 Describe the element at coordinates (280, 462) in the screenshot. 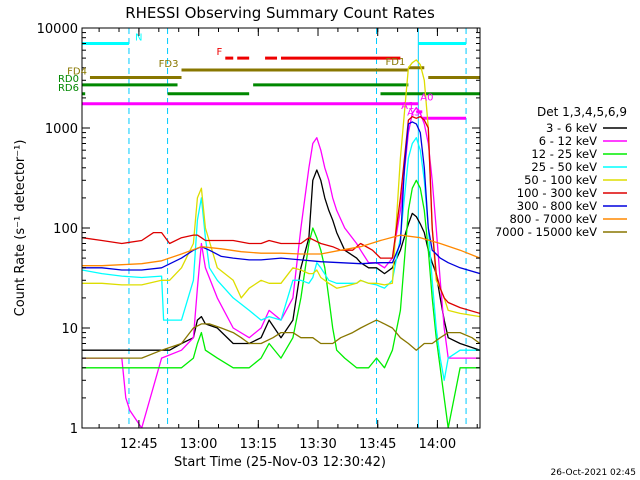

I see `x-axis-label: Start Time (25-Nov-03 12:30:42)` at that location.